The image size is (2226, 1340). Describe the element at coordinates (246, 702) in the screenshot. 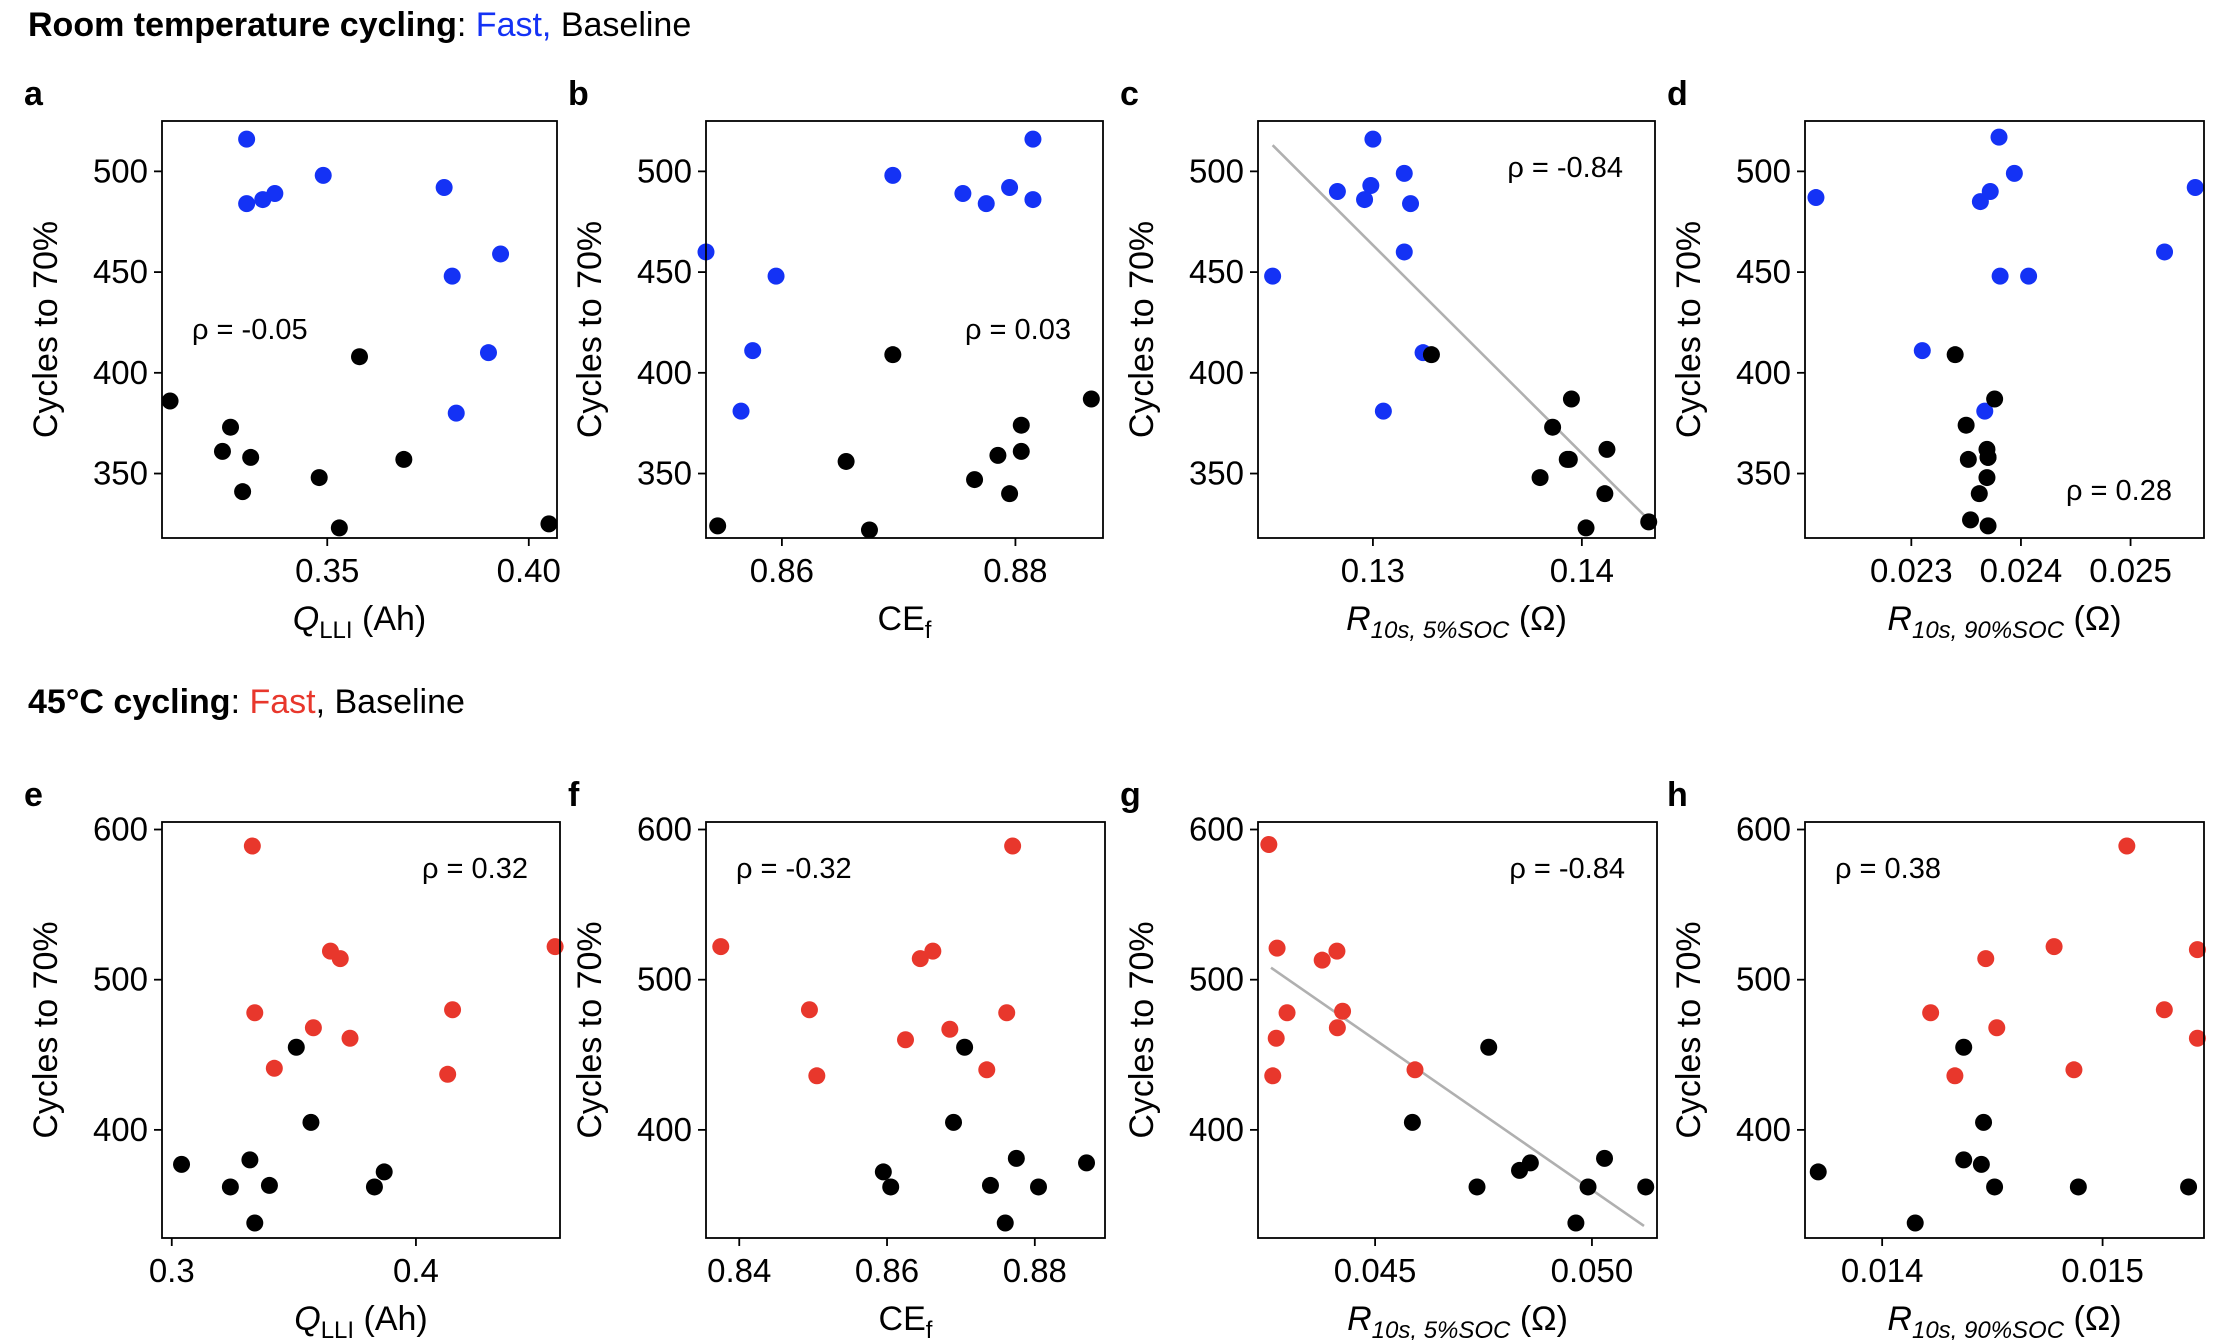

I see `row-title-45c: 45°C cycling: Fast, Baseline` at that location.